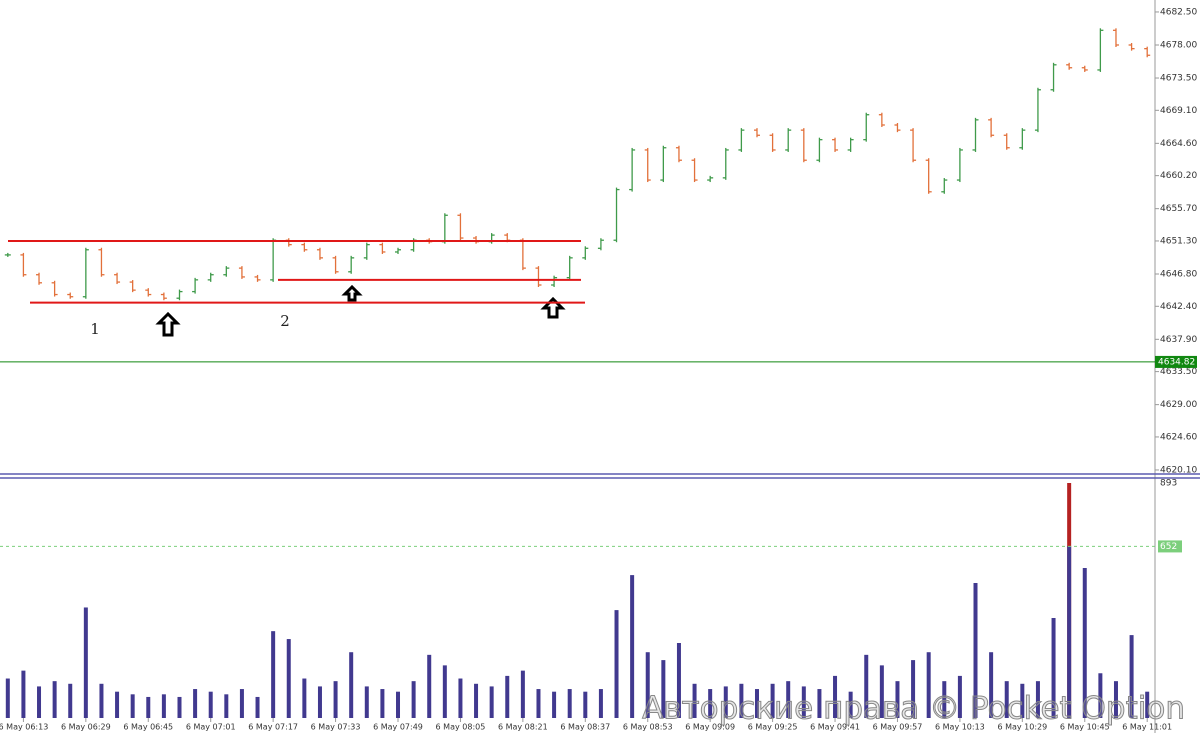 The image size is (1200, 733). Describe the element at coordinates (211, 727) in the screenshot. I see `x-tick-label: 6 May 07:01` at that location.